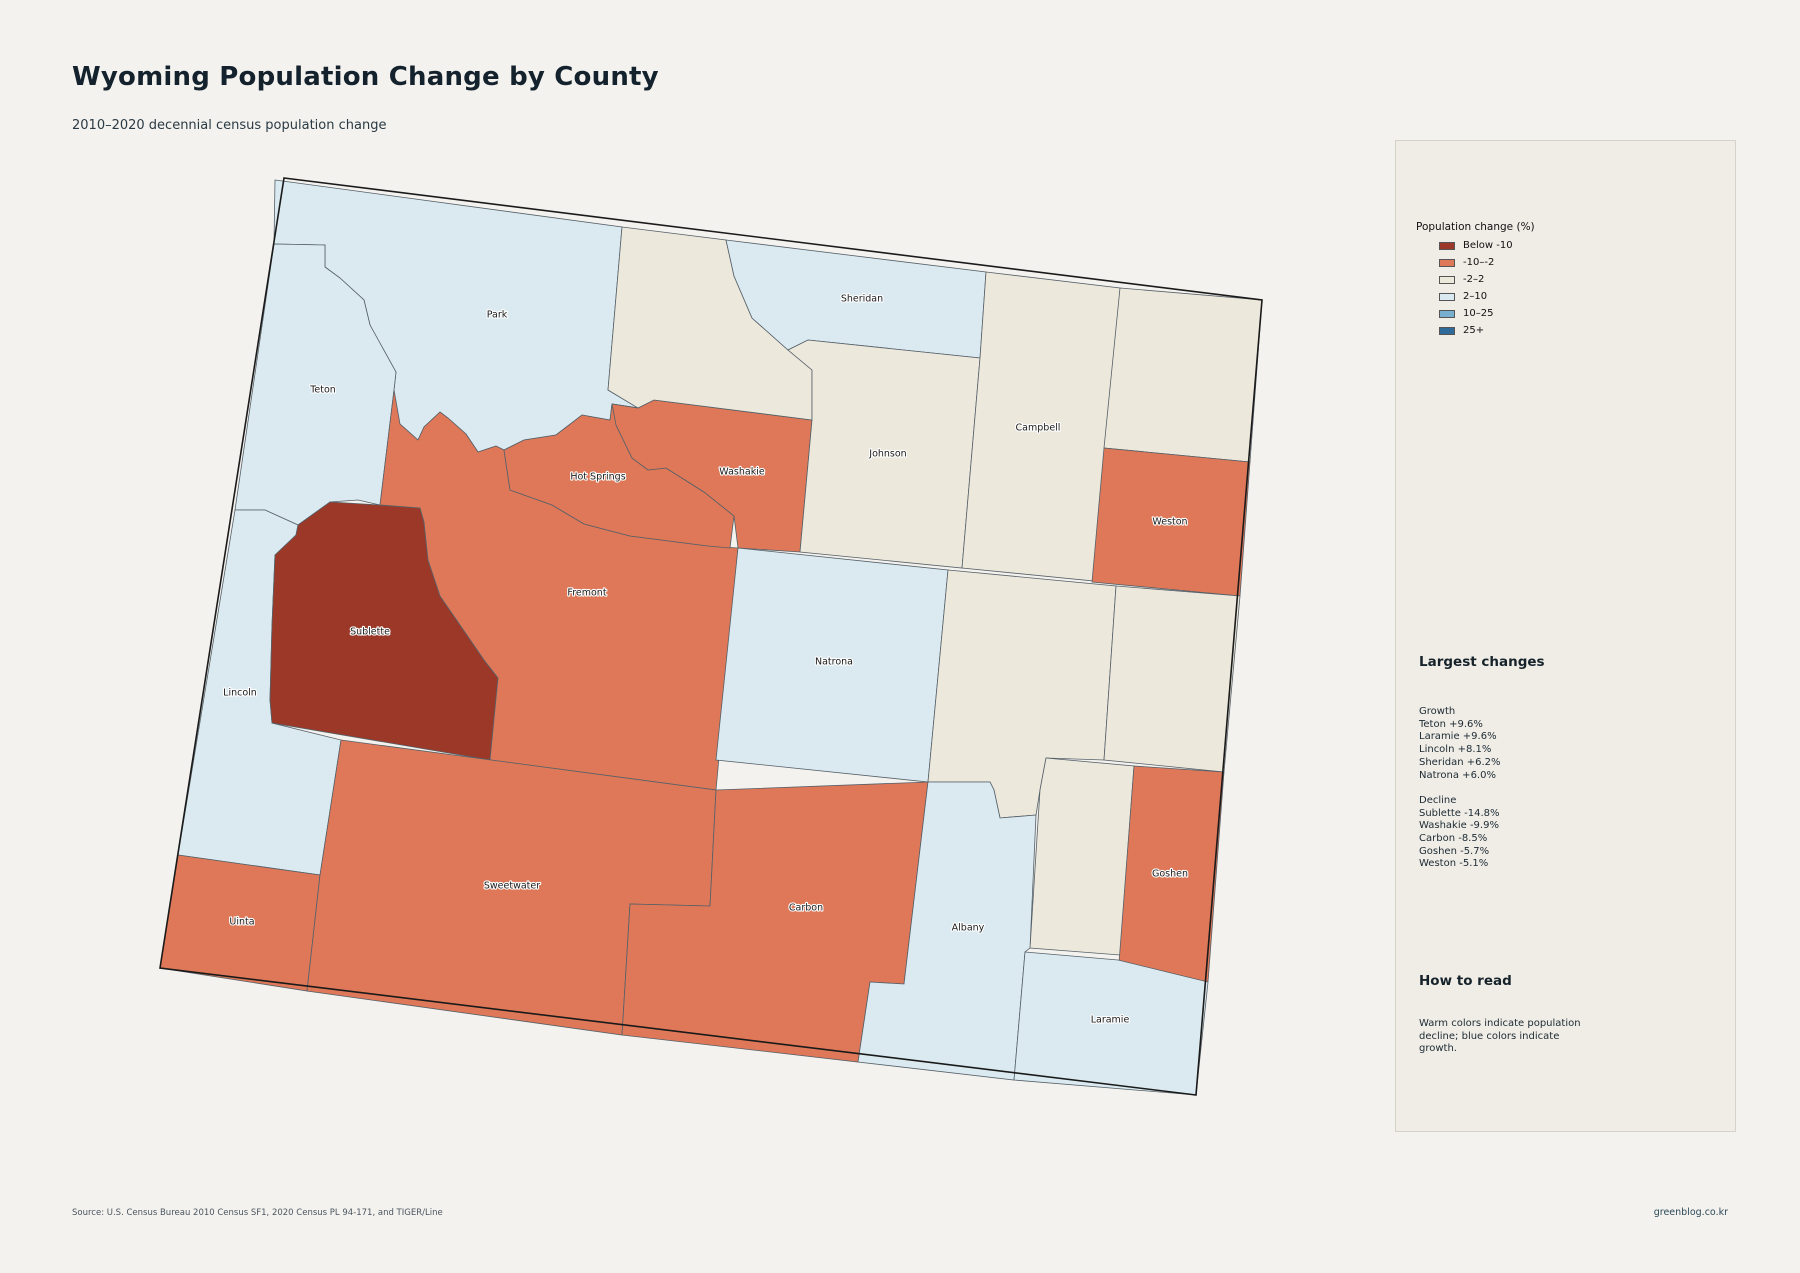 The image size is (1800, 1273). I want to click on how-to-read-heading: How to read, so click(1465, 981).